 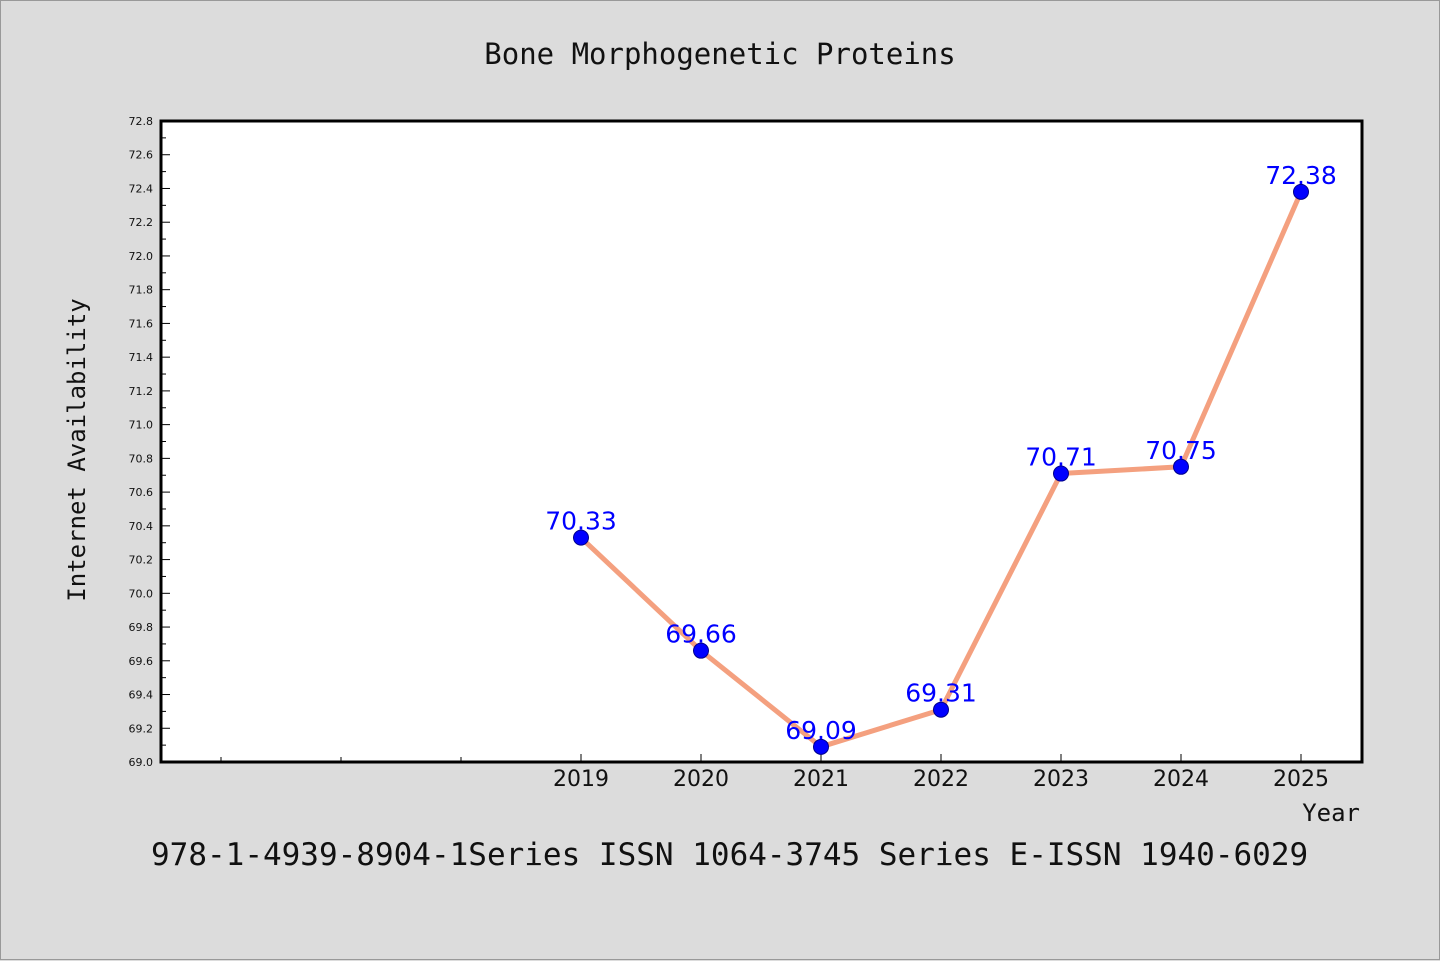 What do you see at coordinates (1301, 779) in the screenshot?
I see `x-tick-label: 2025` at bounding box center [1301, 779].